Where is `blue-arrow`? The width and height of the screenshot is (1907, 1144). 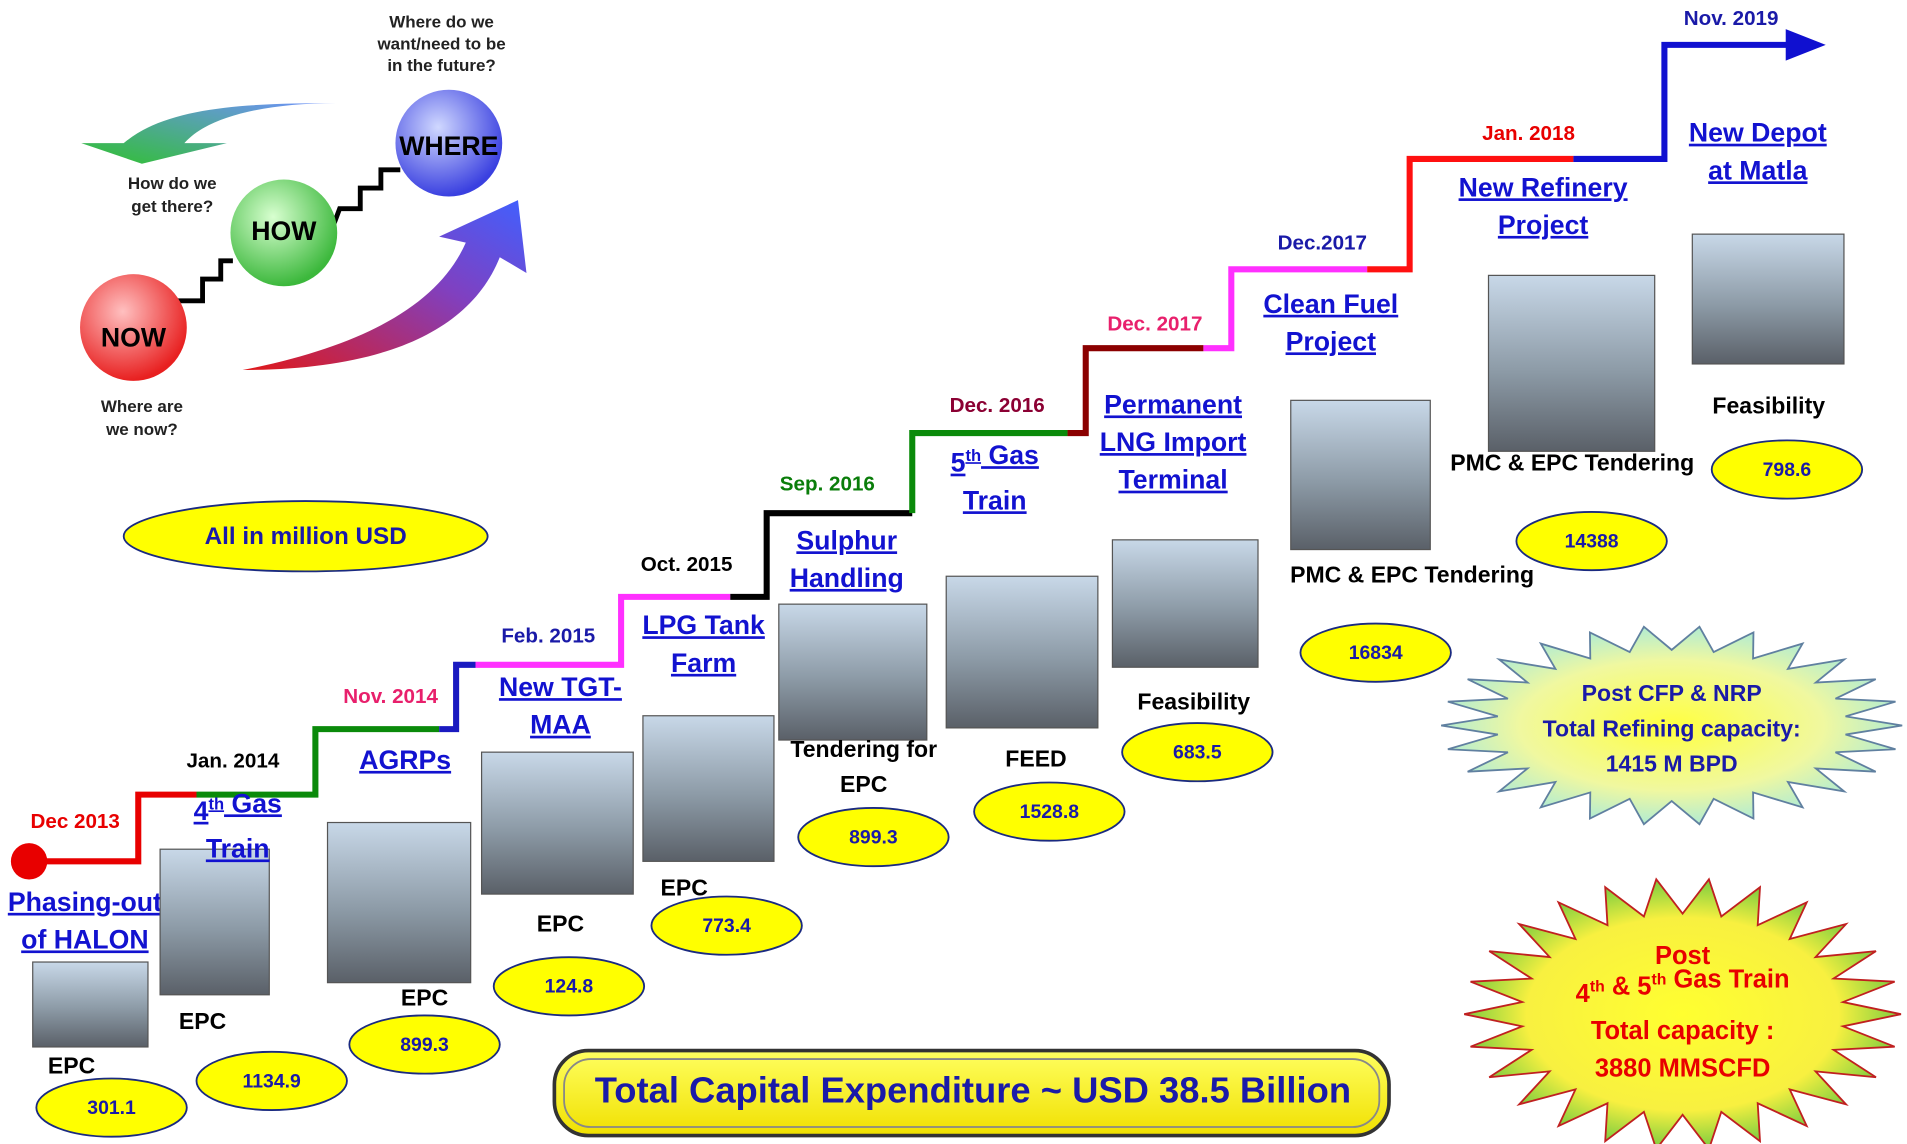 blue-arrow is located at coordinates (384, 285).